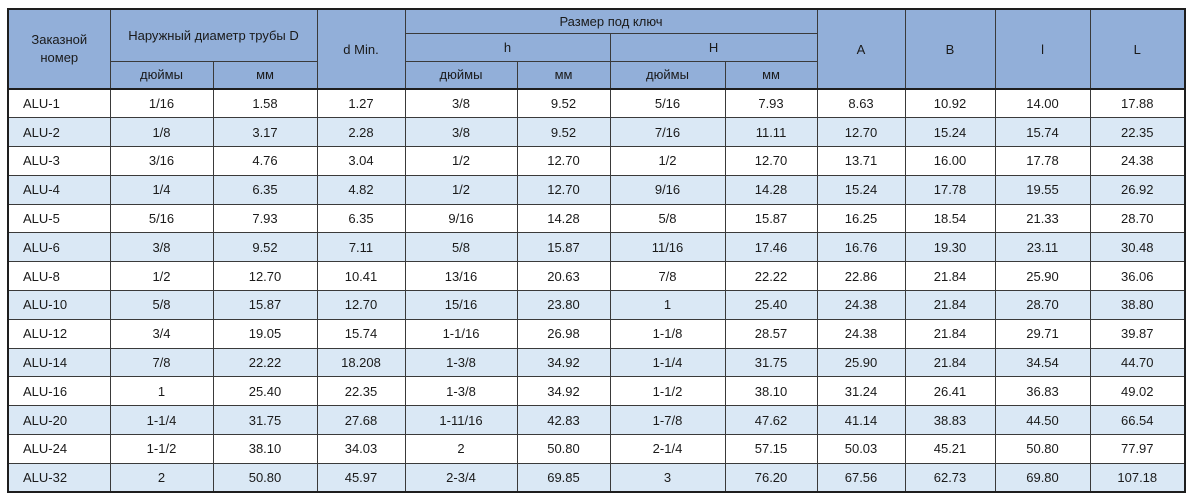 The image size is (1192, 501). What do you see at coordinates (59, 362) in the screenshot?
I see `order-number-cell: ALU-14` at bounding box center [59, 362].